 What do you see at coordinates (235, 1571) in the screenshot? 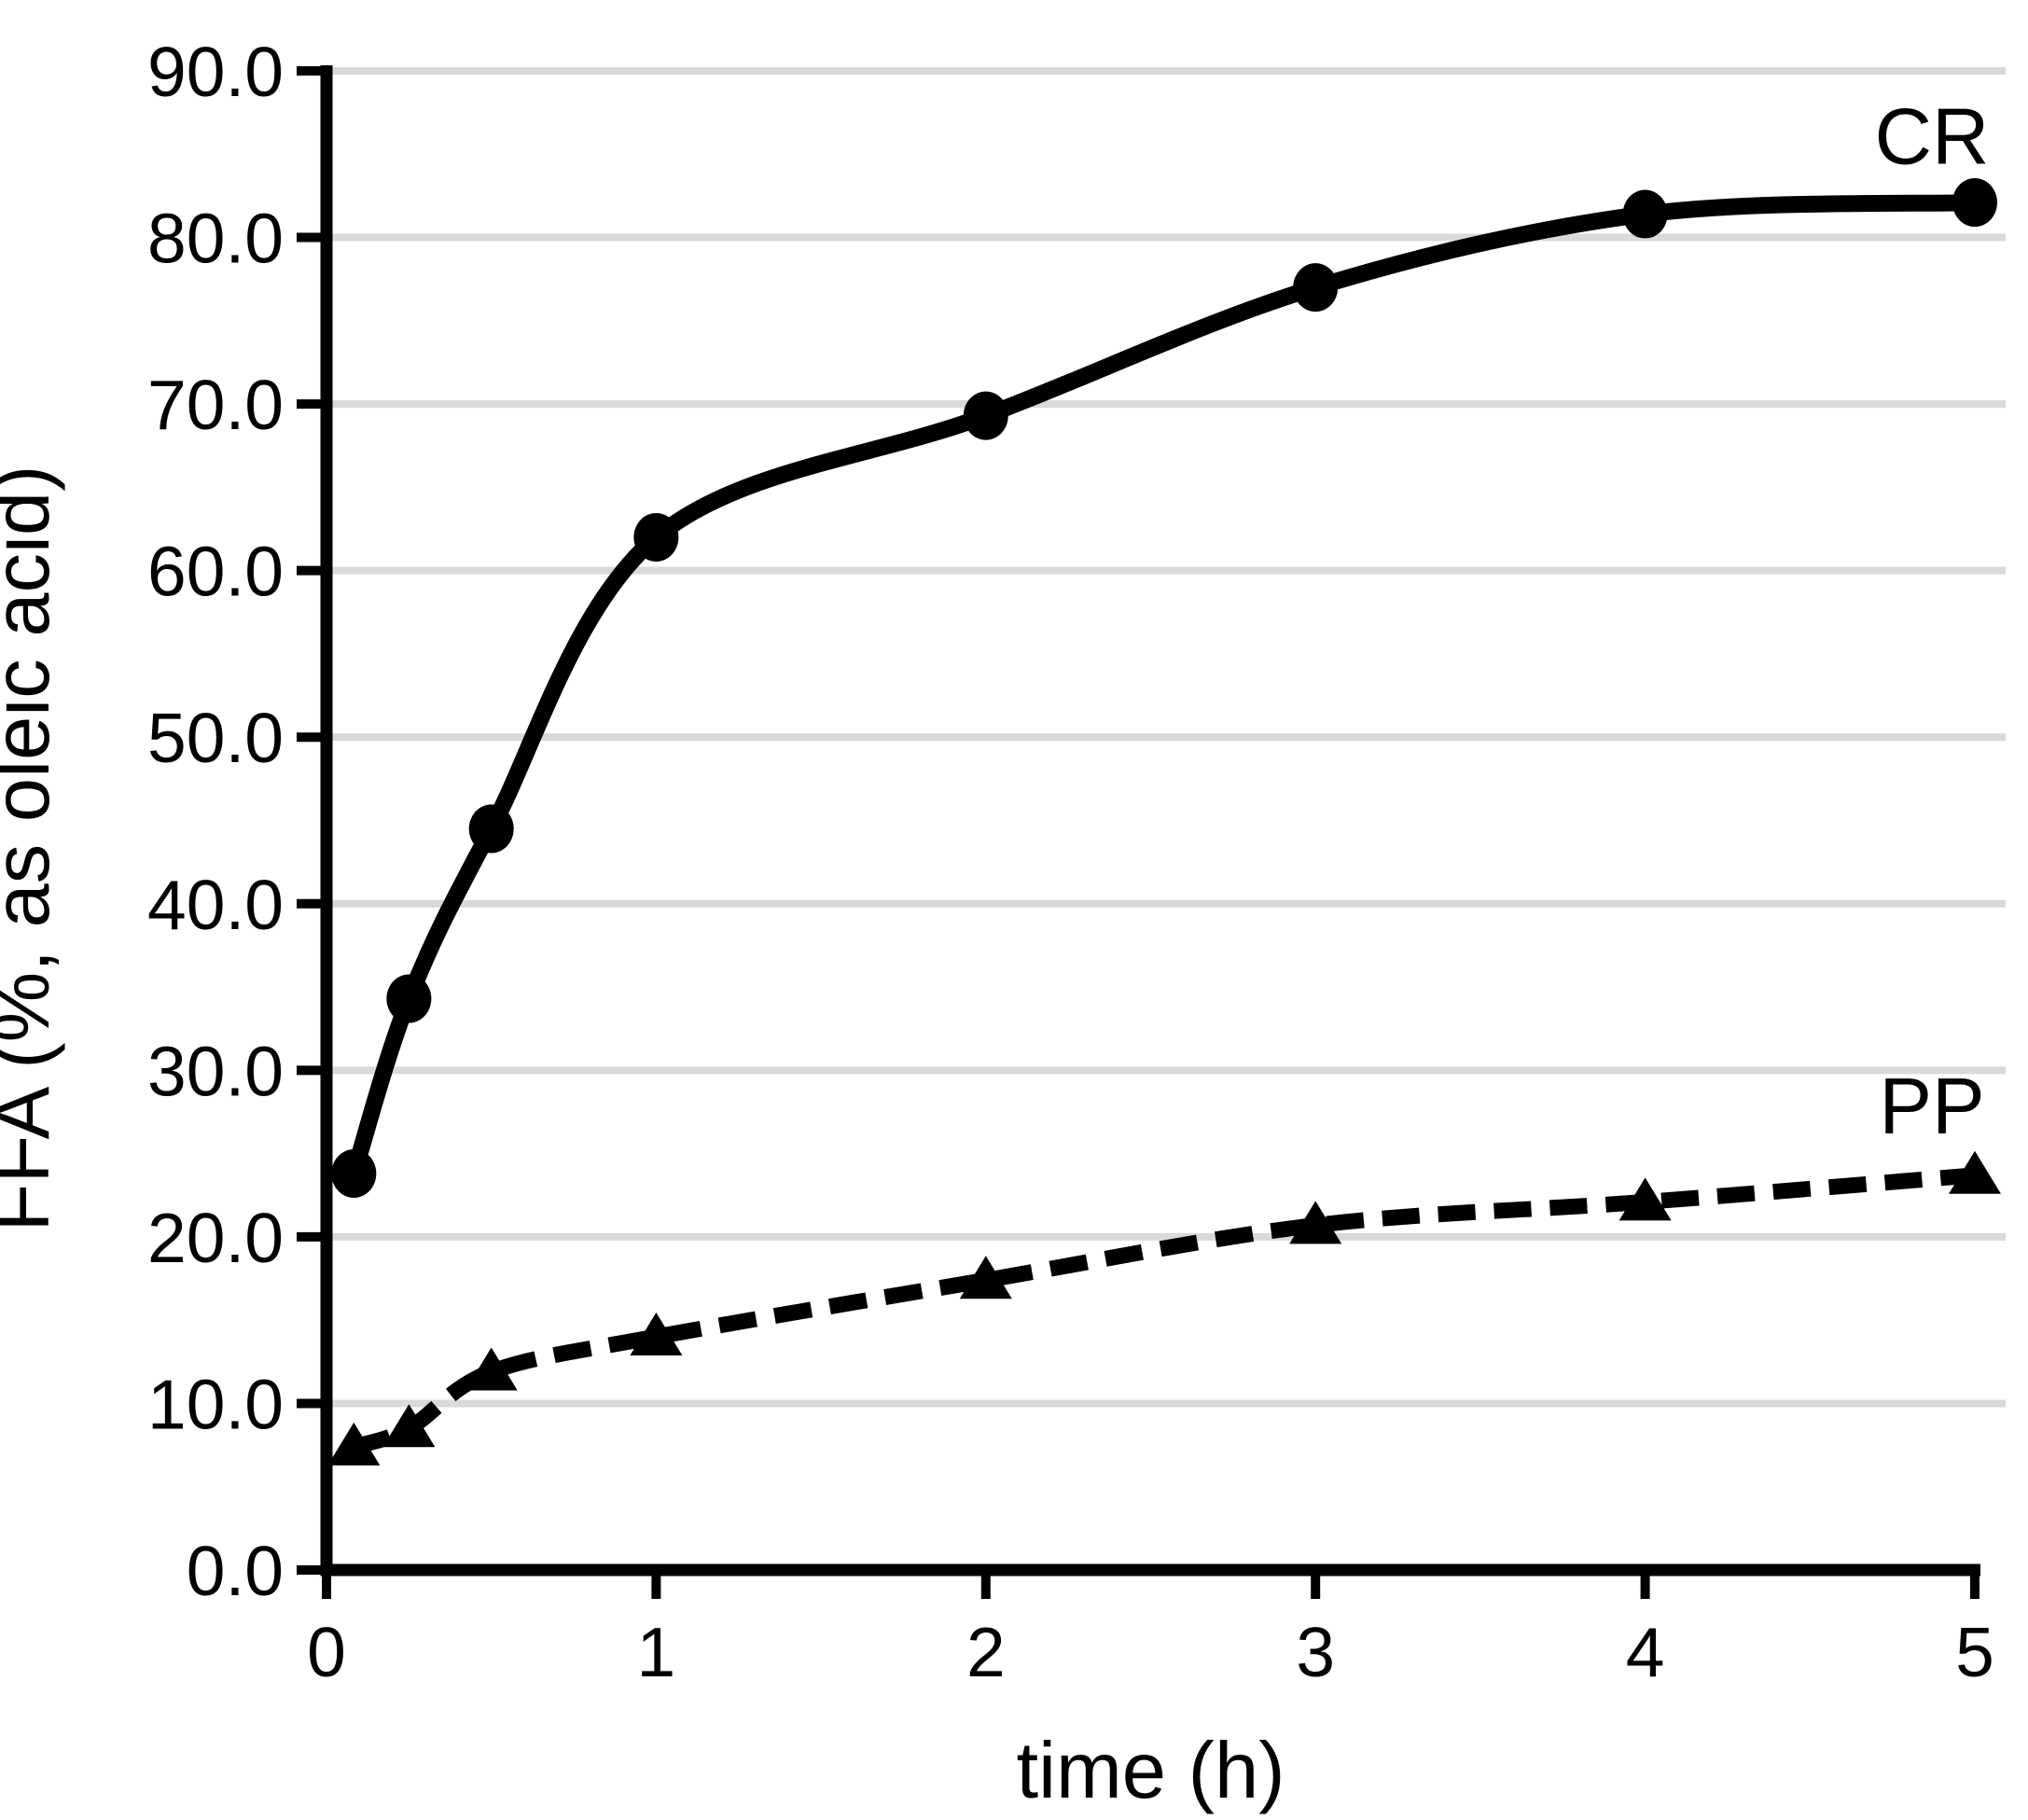
I see `y-tick-label: 0.0` at bounding box center [235, 1571].